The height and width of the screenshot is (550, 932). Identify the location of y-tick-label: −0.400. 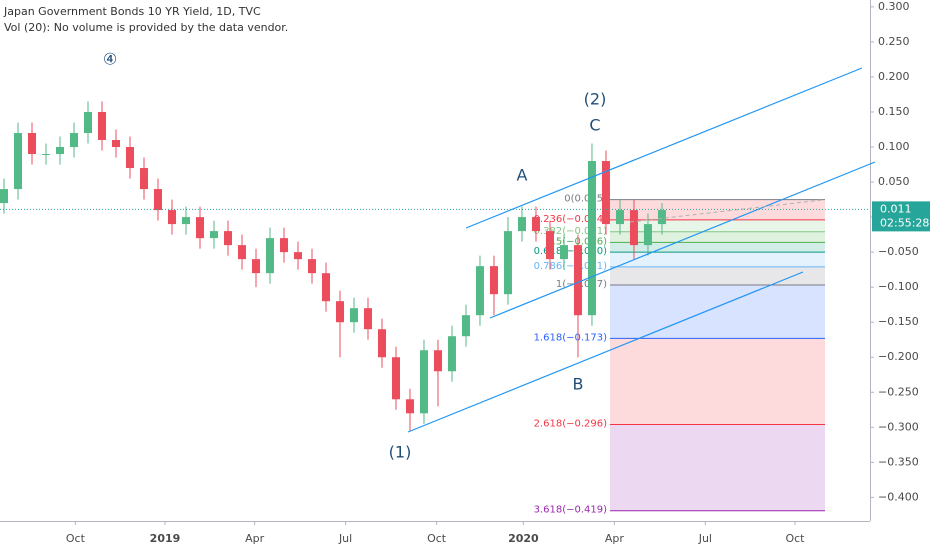
(898, 496).